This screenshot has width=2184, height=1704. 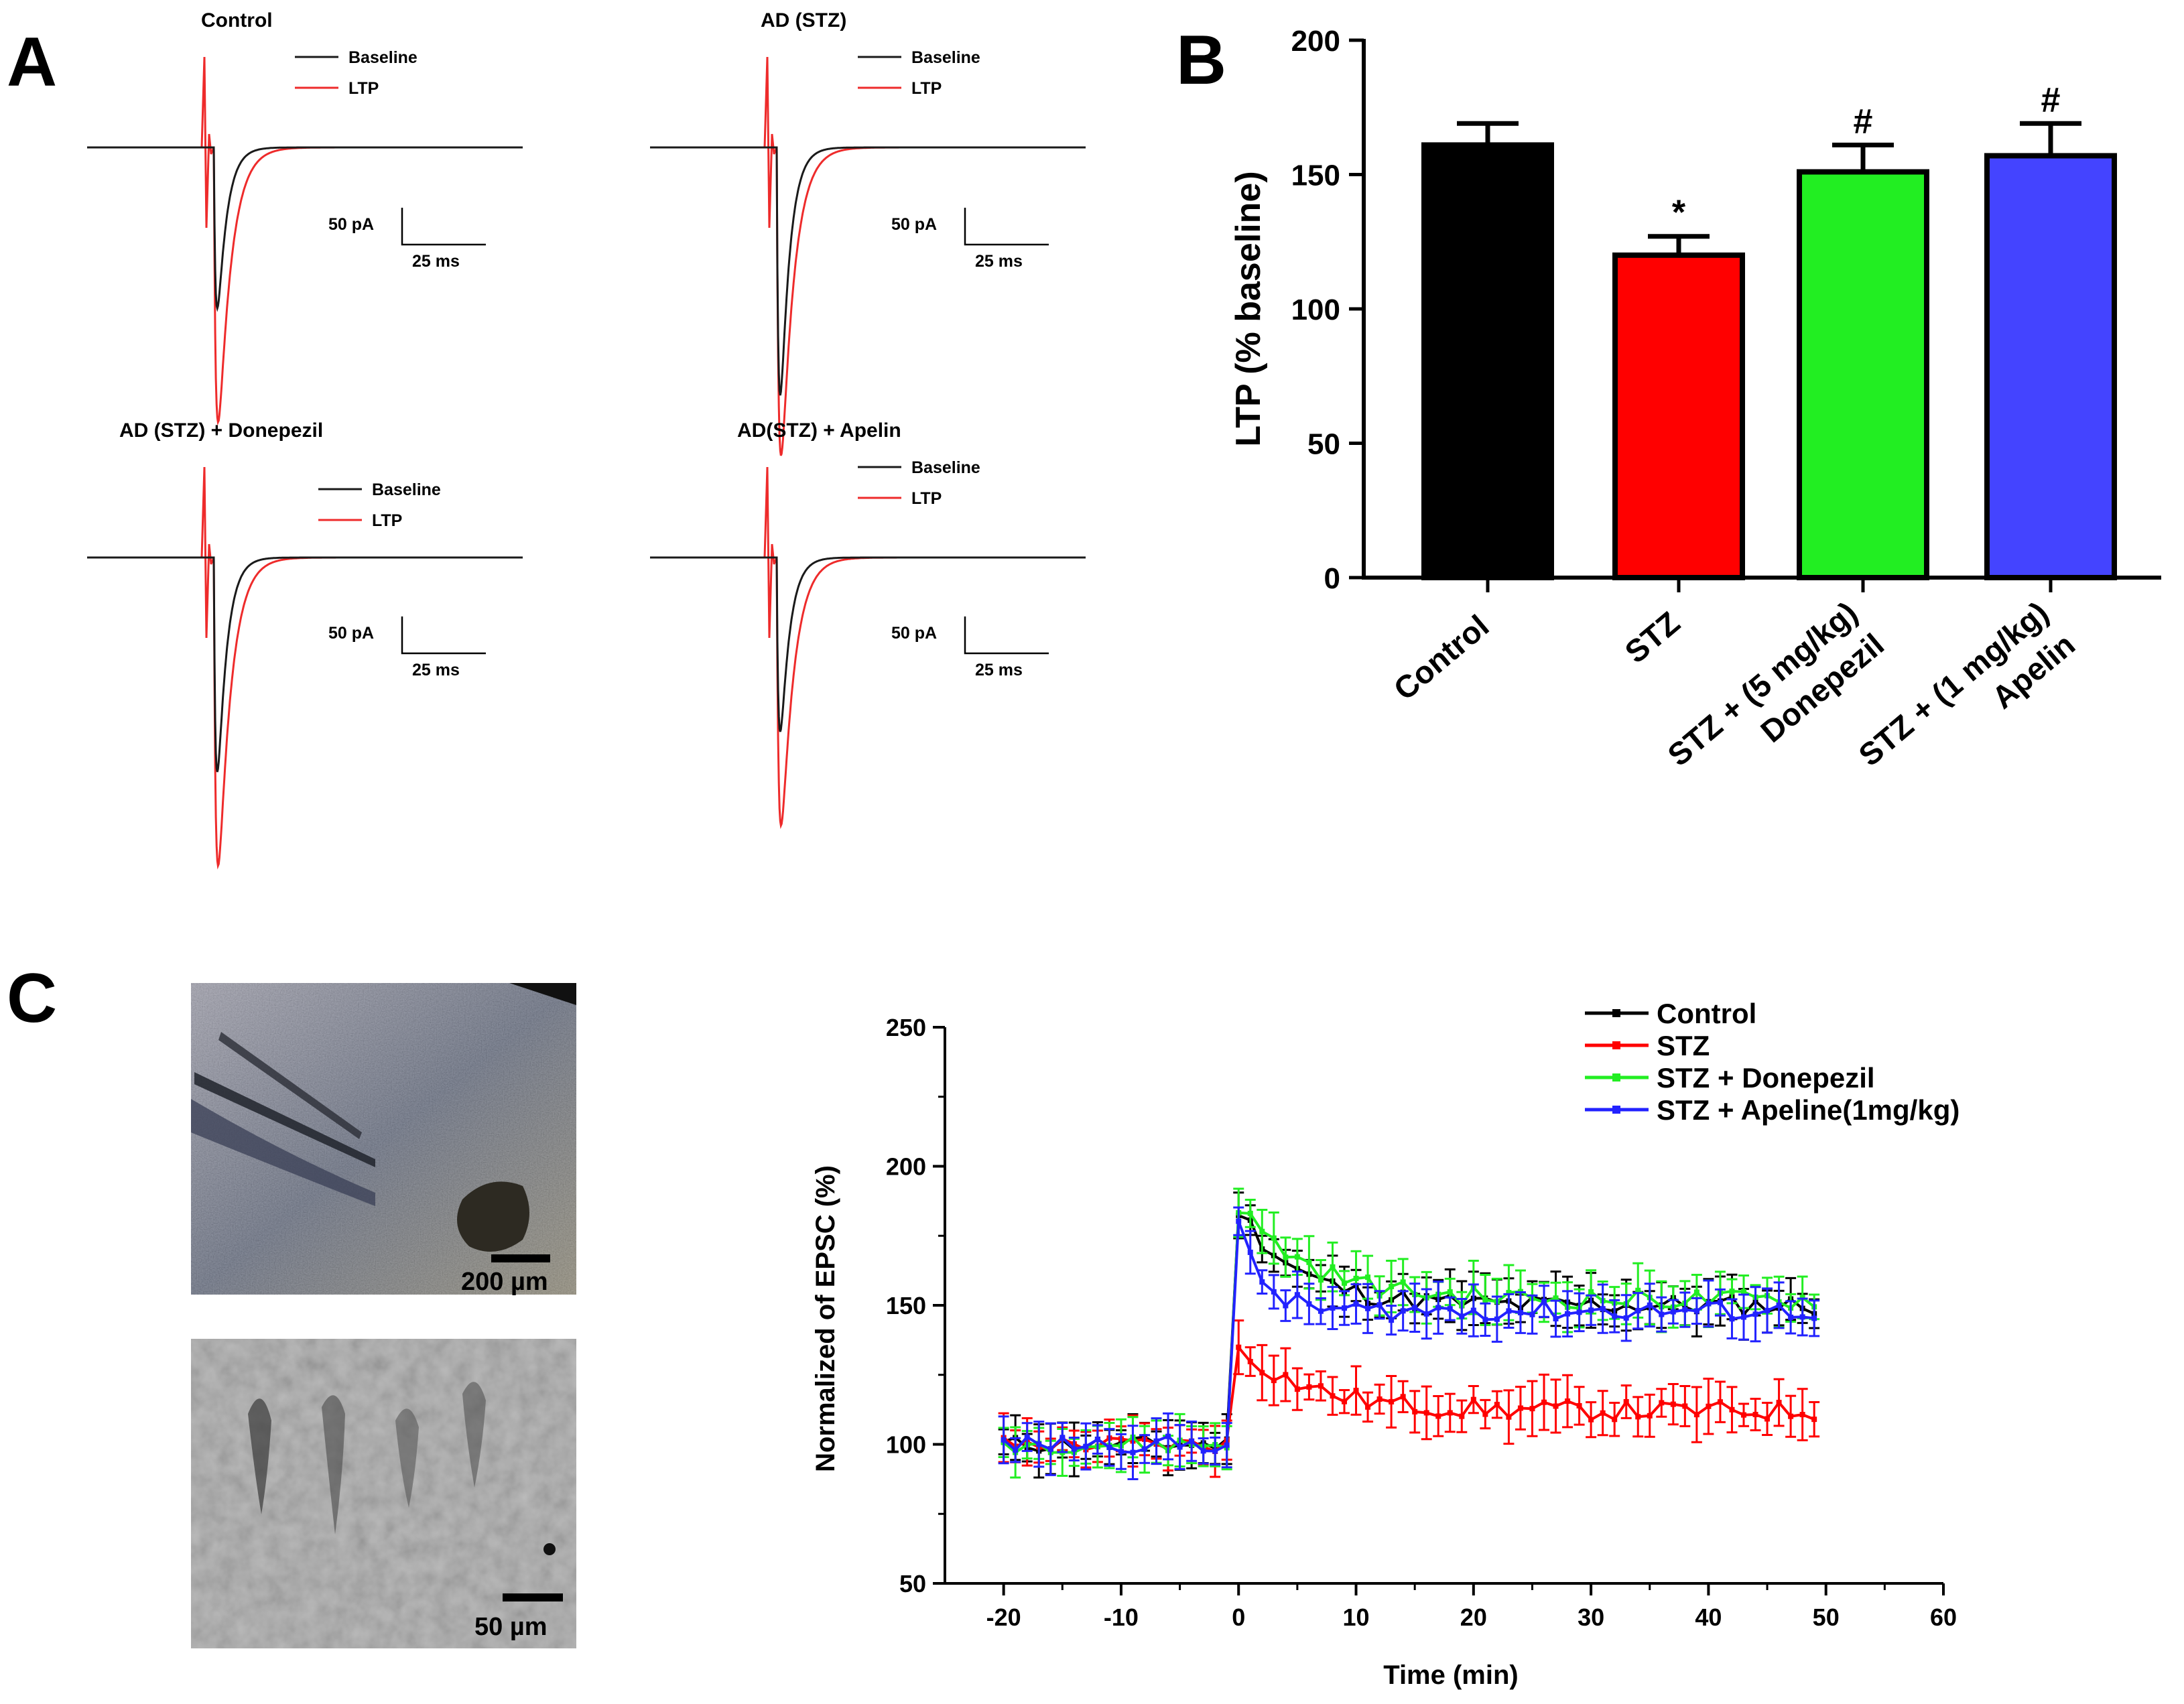 What do you see at coordinates (1451, 1675) in the screenshot?
I see `line-x-axis-label: Time (min)` at bounding box center [1451, 1675].